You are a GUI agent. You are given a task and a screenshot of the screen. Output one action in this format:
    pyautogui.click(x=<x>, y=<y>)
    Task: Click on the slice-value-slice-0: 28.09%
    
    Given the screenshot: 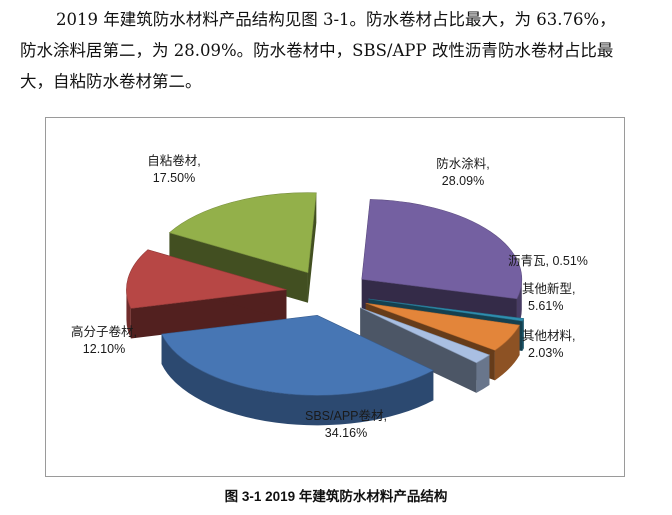 What is the action you would take?
    pyautogui.click(x=463, y=181)
    